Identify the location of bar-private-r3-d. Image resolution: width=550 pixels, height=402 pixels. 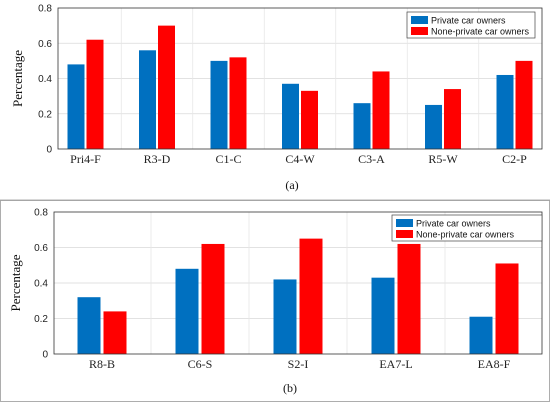
(147, 99).